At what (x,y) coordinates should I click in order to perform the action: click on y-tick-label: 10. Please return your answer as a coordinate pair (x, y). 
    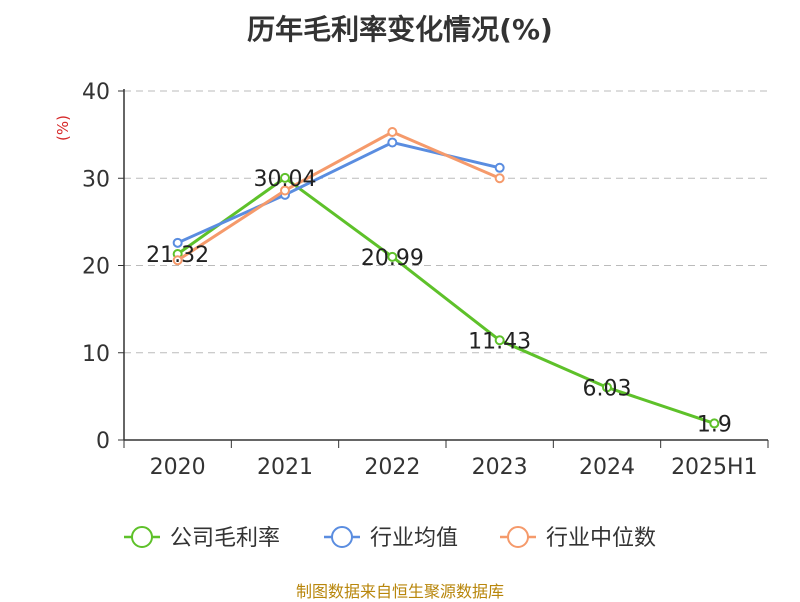
    Looking at the image, I should click on (96, 354).